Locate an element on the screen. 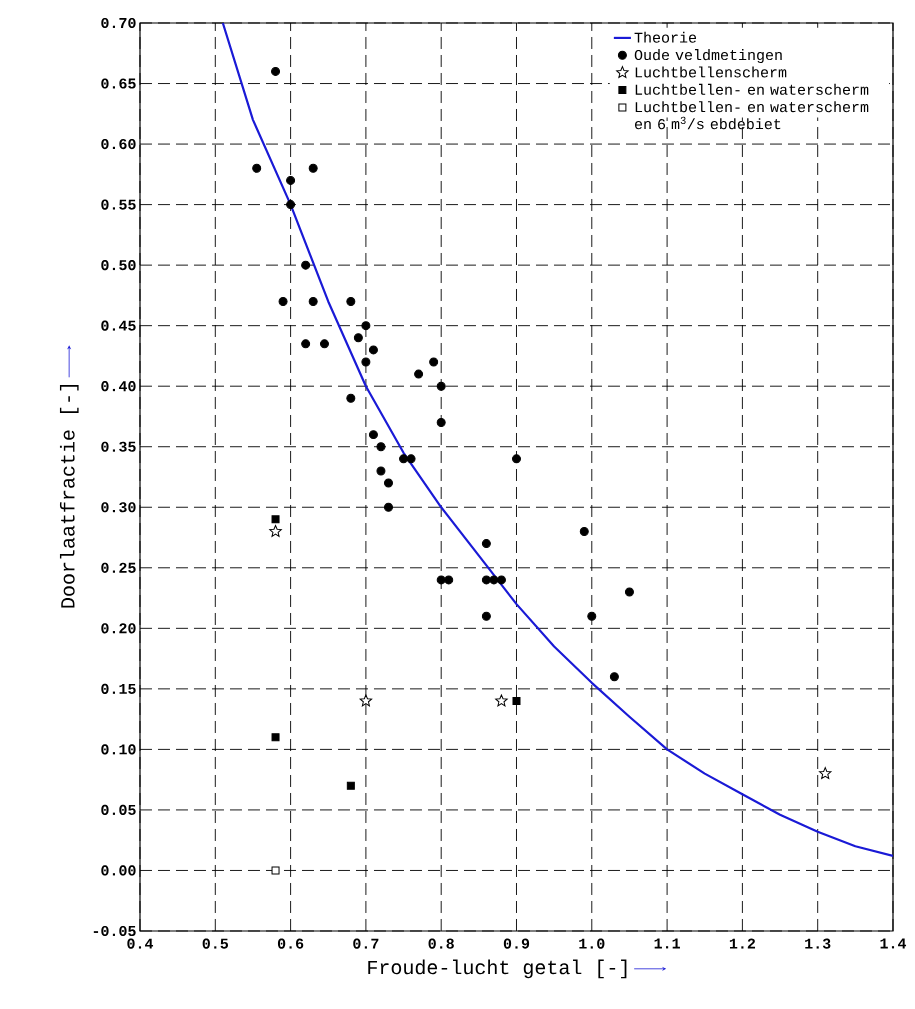 The width and height of the screenshot is (915, 1009). x-tick-label: 1.0 is located at coordinates (592, 943).